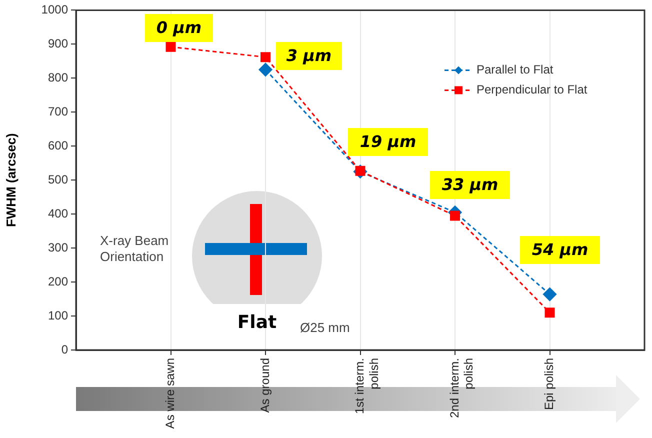 The width and height of the screenshot is (652, 438). I want to click on annotation: 3 µm, so click(309, 56).